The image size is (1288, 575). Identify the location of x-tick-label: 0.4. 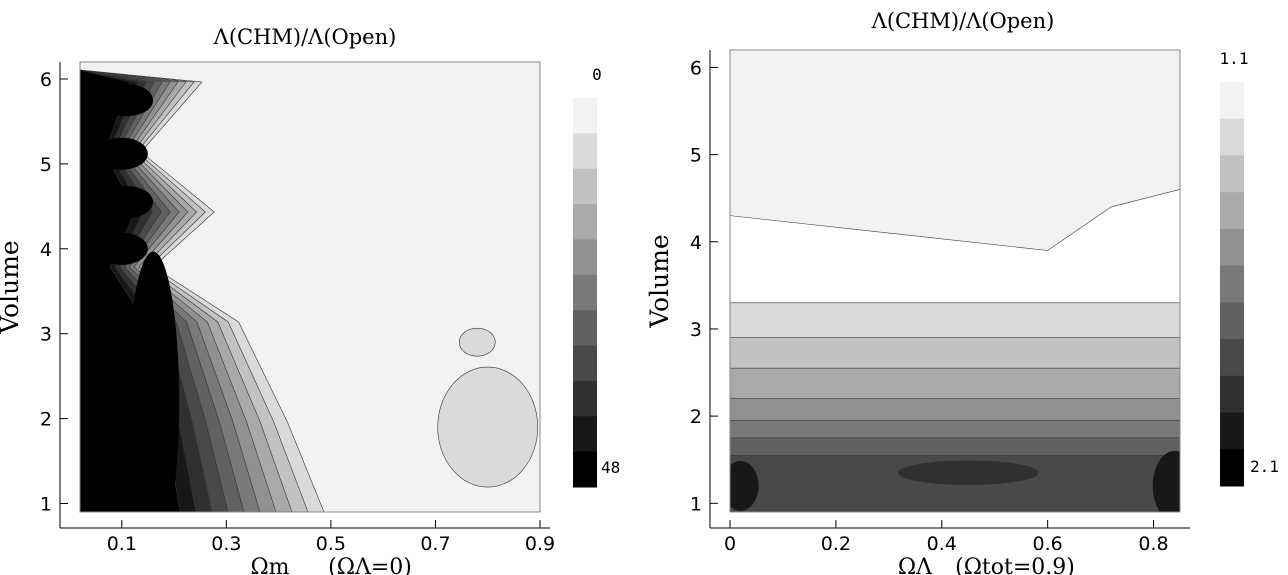
(942, 544).